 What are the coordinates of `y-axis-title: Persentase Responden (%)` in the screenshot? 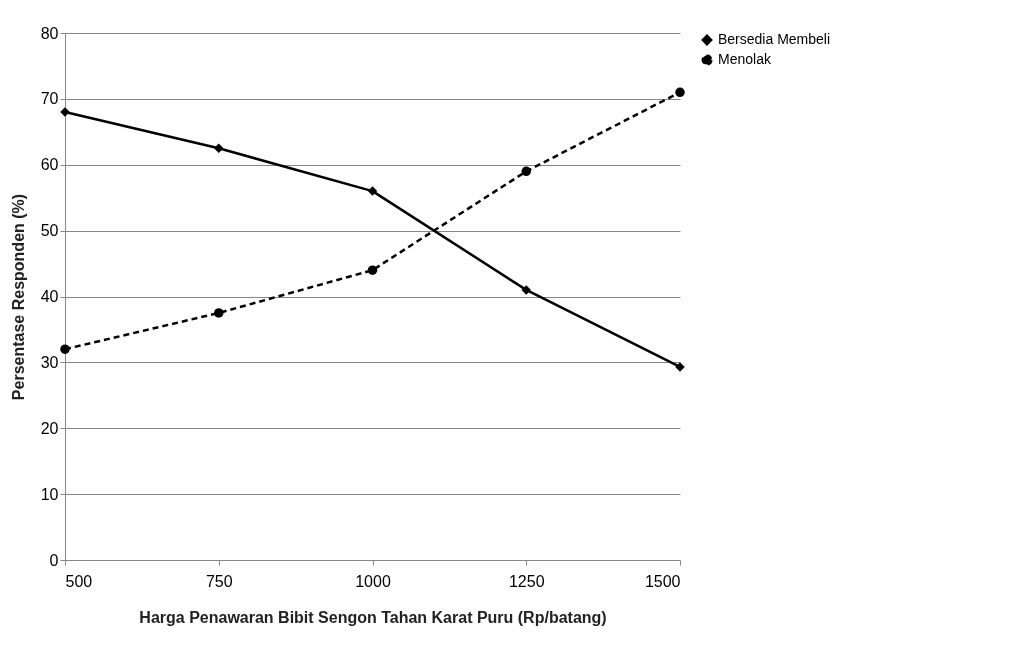 It's located at (18, 297).